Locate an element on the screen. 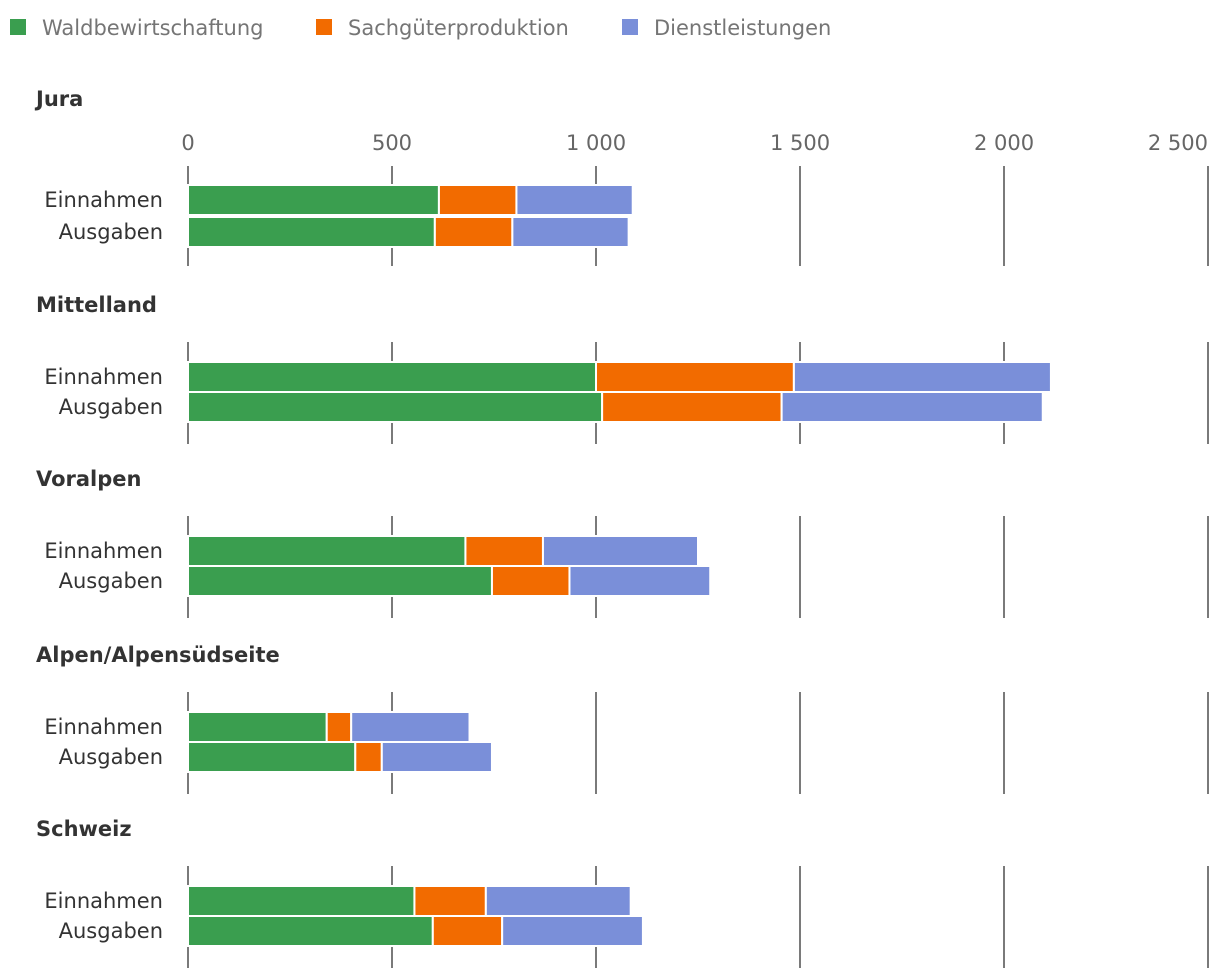 The image size is (1220, 978). row-label-schweiz-ausgaben: Ausgaben is located at coordinates (111, 931).